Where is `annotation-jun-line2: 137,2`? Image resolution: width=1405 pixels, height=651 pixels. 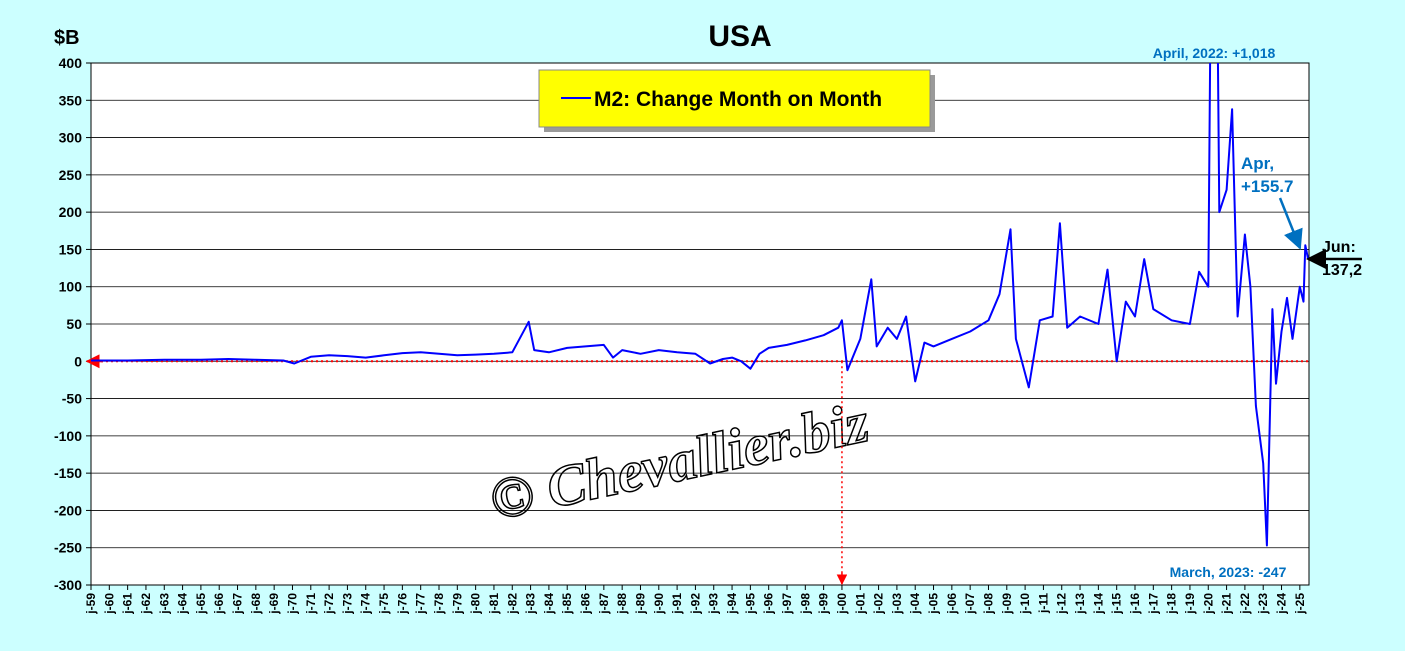
annotation-jun-line2: 137,2 is located at coordinates (1342, 270).